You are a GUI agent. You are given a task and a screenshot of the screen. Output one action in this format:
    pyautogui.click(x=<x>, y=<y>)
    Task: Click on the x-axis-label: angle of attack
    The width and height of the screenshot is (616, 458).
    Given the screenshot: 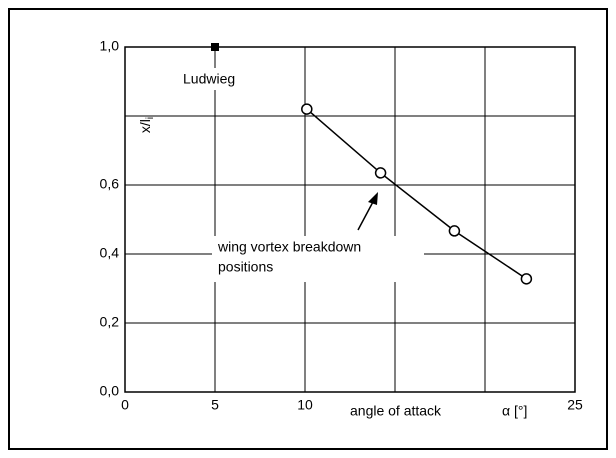 What is the action you would take?
    pyautogui.click(x=396, y=411)
    